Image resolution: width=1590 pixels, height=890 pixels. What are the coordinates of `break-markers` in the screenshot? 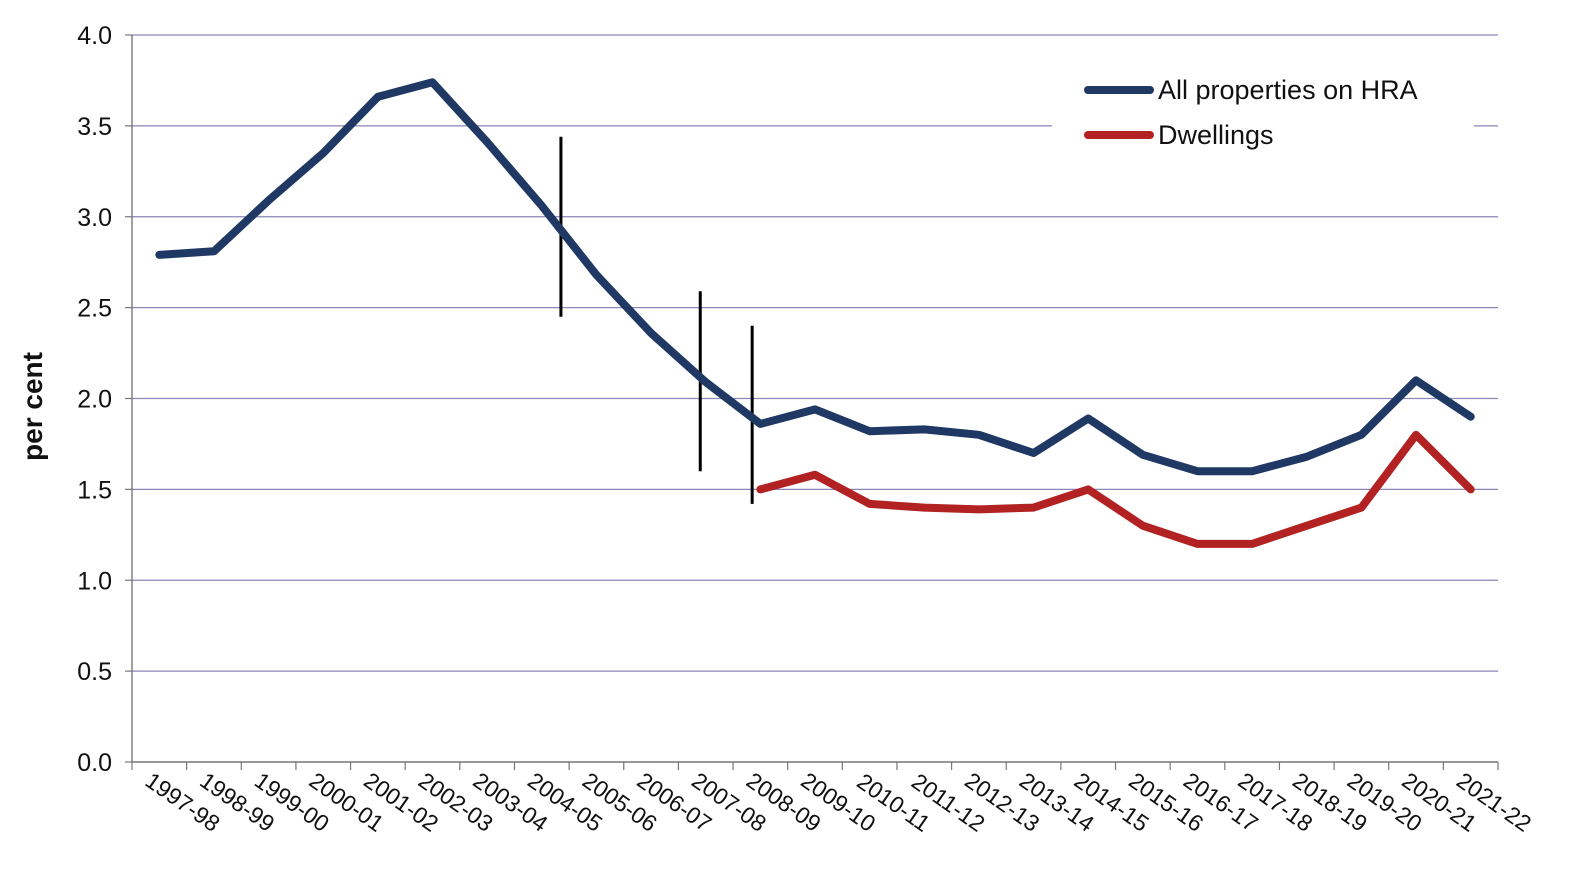 It's located at (656, 320).